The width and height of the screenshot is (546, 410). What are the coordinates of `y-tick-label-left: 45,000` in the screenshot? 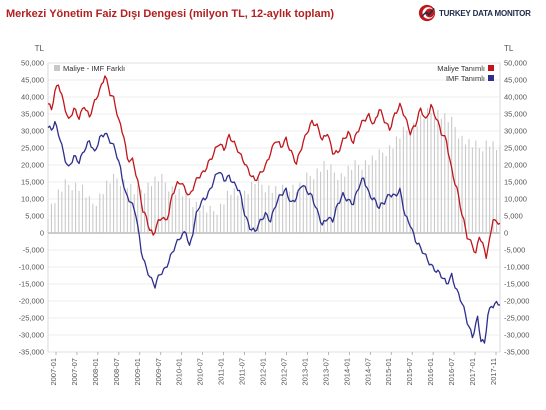 It's located at (32, 80).